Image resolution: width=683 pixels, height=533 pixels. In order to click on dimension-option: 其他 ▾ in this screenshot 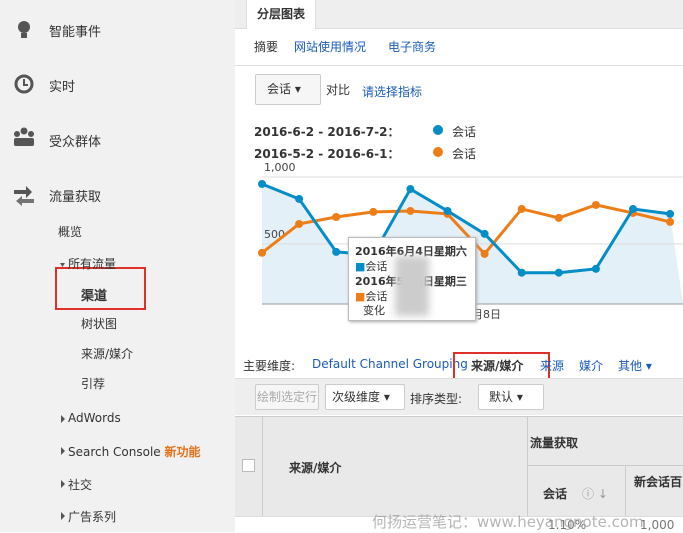, I will do `click(635, 366)`.